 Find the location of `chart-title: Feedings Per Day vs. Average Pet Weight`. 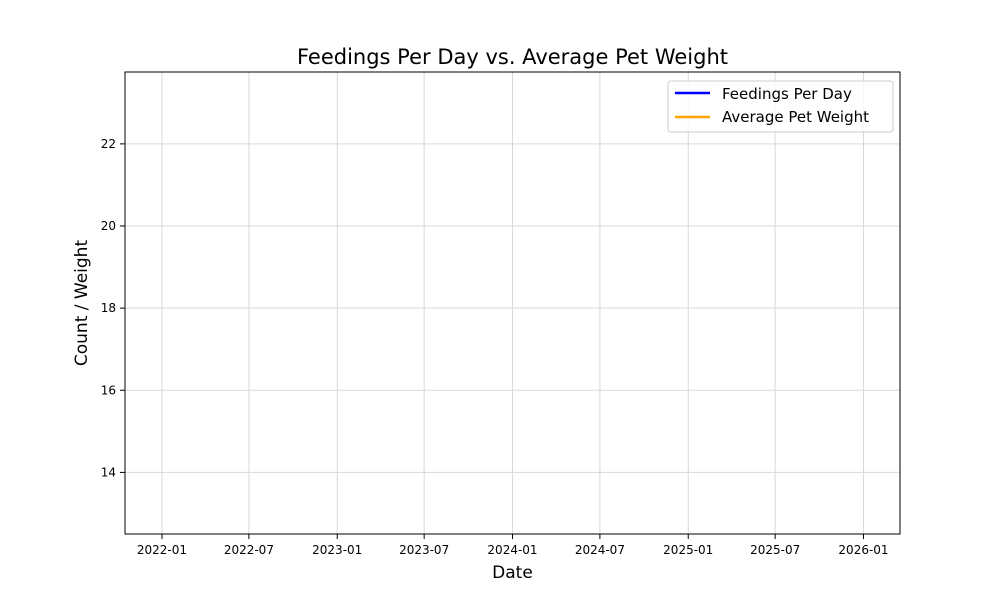

chart-title: Feedings Per Day vs. Average Pet Weight is located at coordinates (512, 57).